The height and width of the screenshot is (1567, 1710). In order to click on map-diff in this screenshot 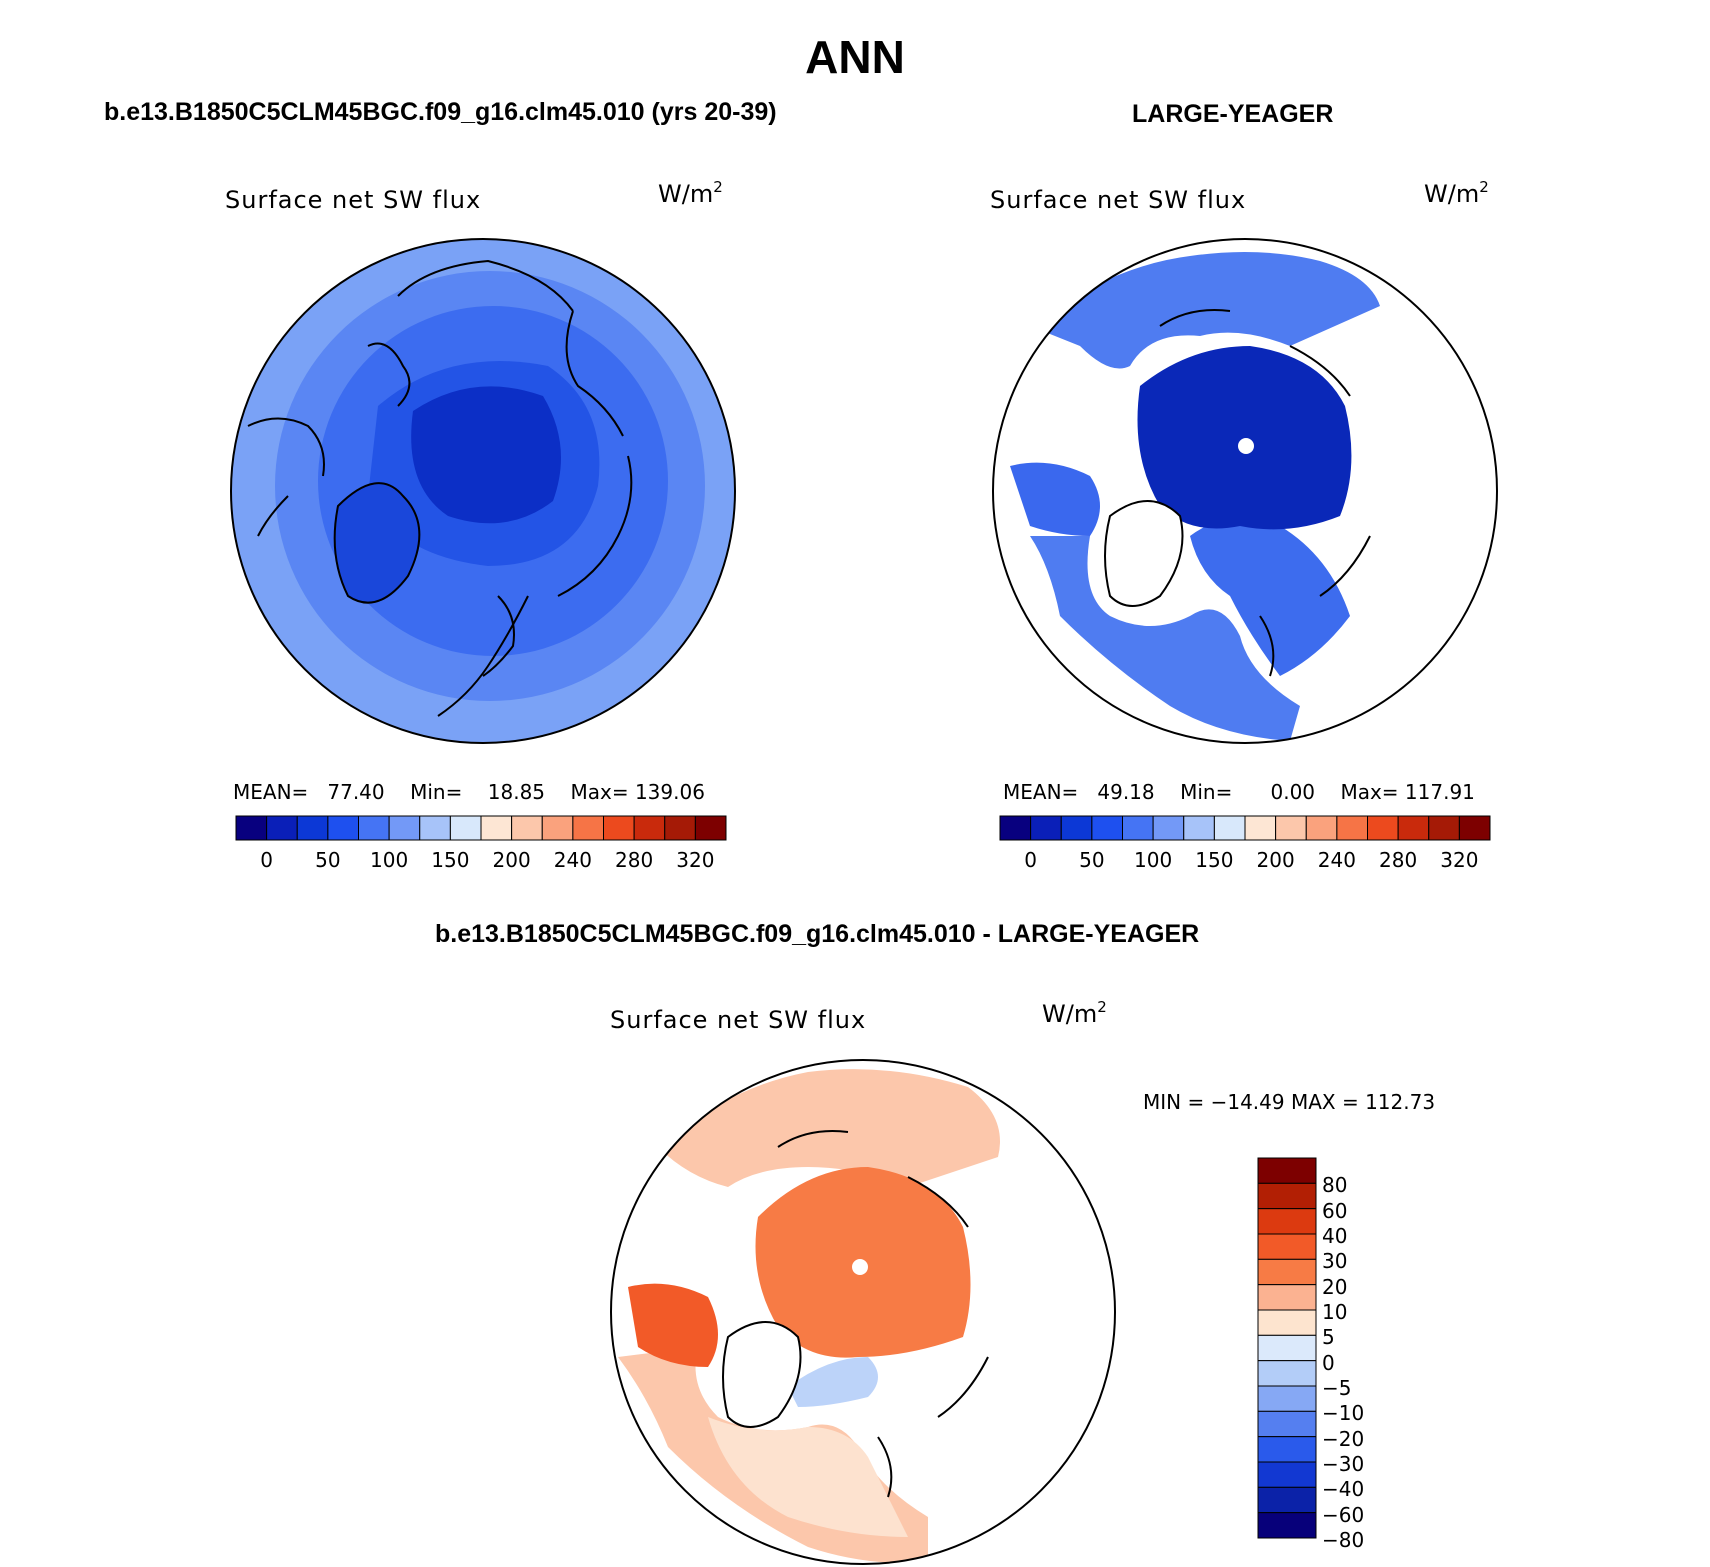, I will do `click(863, 1312)`.